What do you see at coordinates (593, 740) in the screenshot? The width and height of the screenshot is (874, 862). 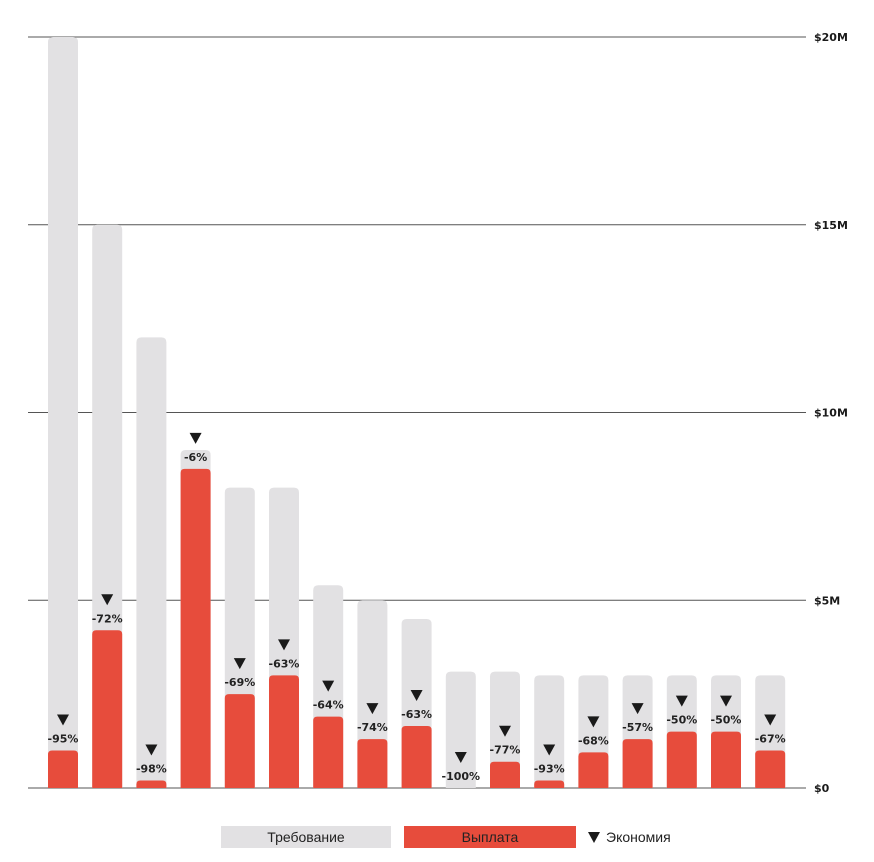 I see `saving-label: -68%` at bounding box center [593, 740].